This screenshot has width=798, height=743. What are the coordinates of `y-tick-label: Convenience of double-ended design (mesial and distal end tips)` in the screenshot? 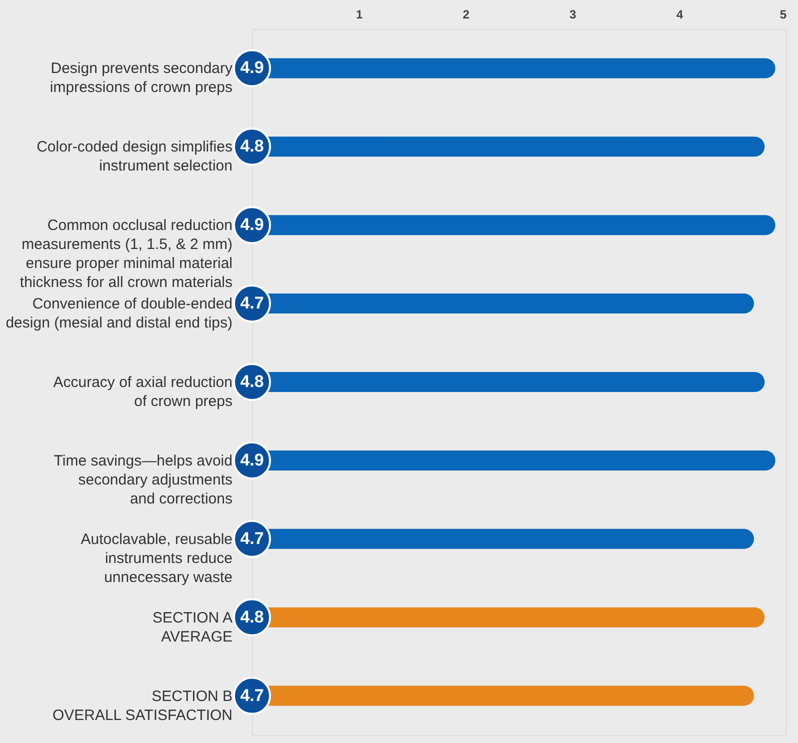 It's located at (119, 314).